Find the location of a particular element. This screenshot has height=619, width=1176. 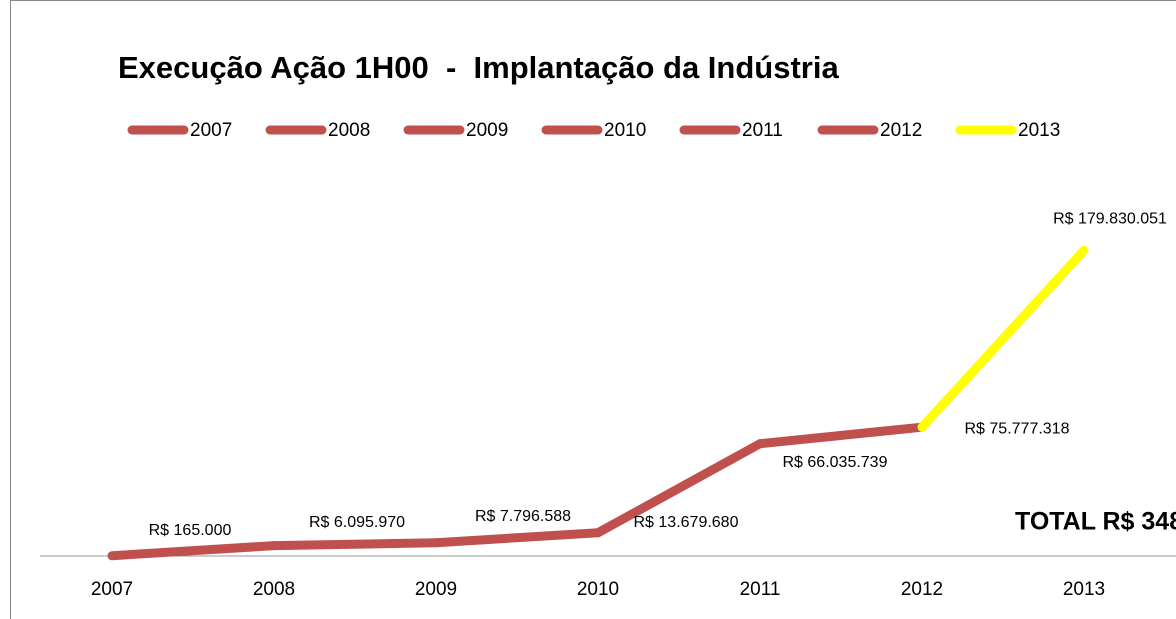

legend-label: 2009 is located at coordinates (487, 130).